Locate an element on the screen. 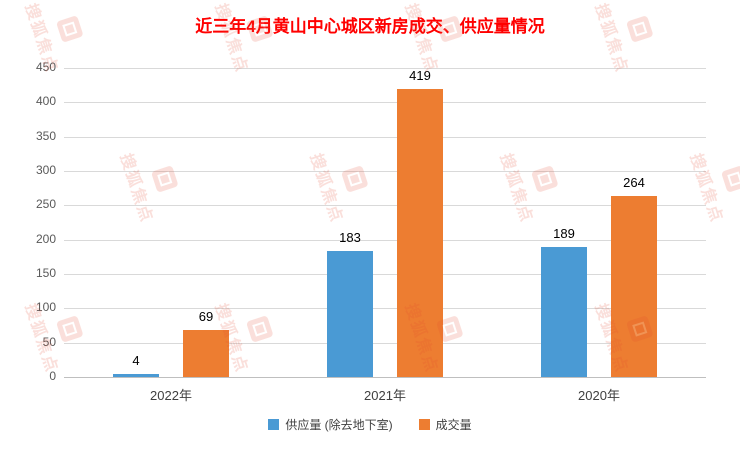 Image resolution: width=740 pixels, height=458 pixels. x-axis-label: 2022年 is located at coordinates (171, 395).